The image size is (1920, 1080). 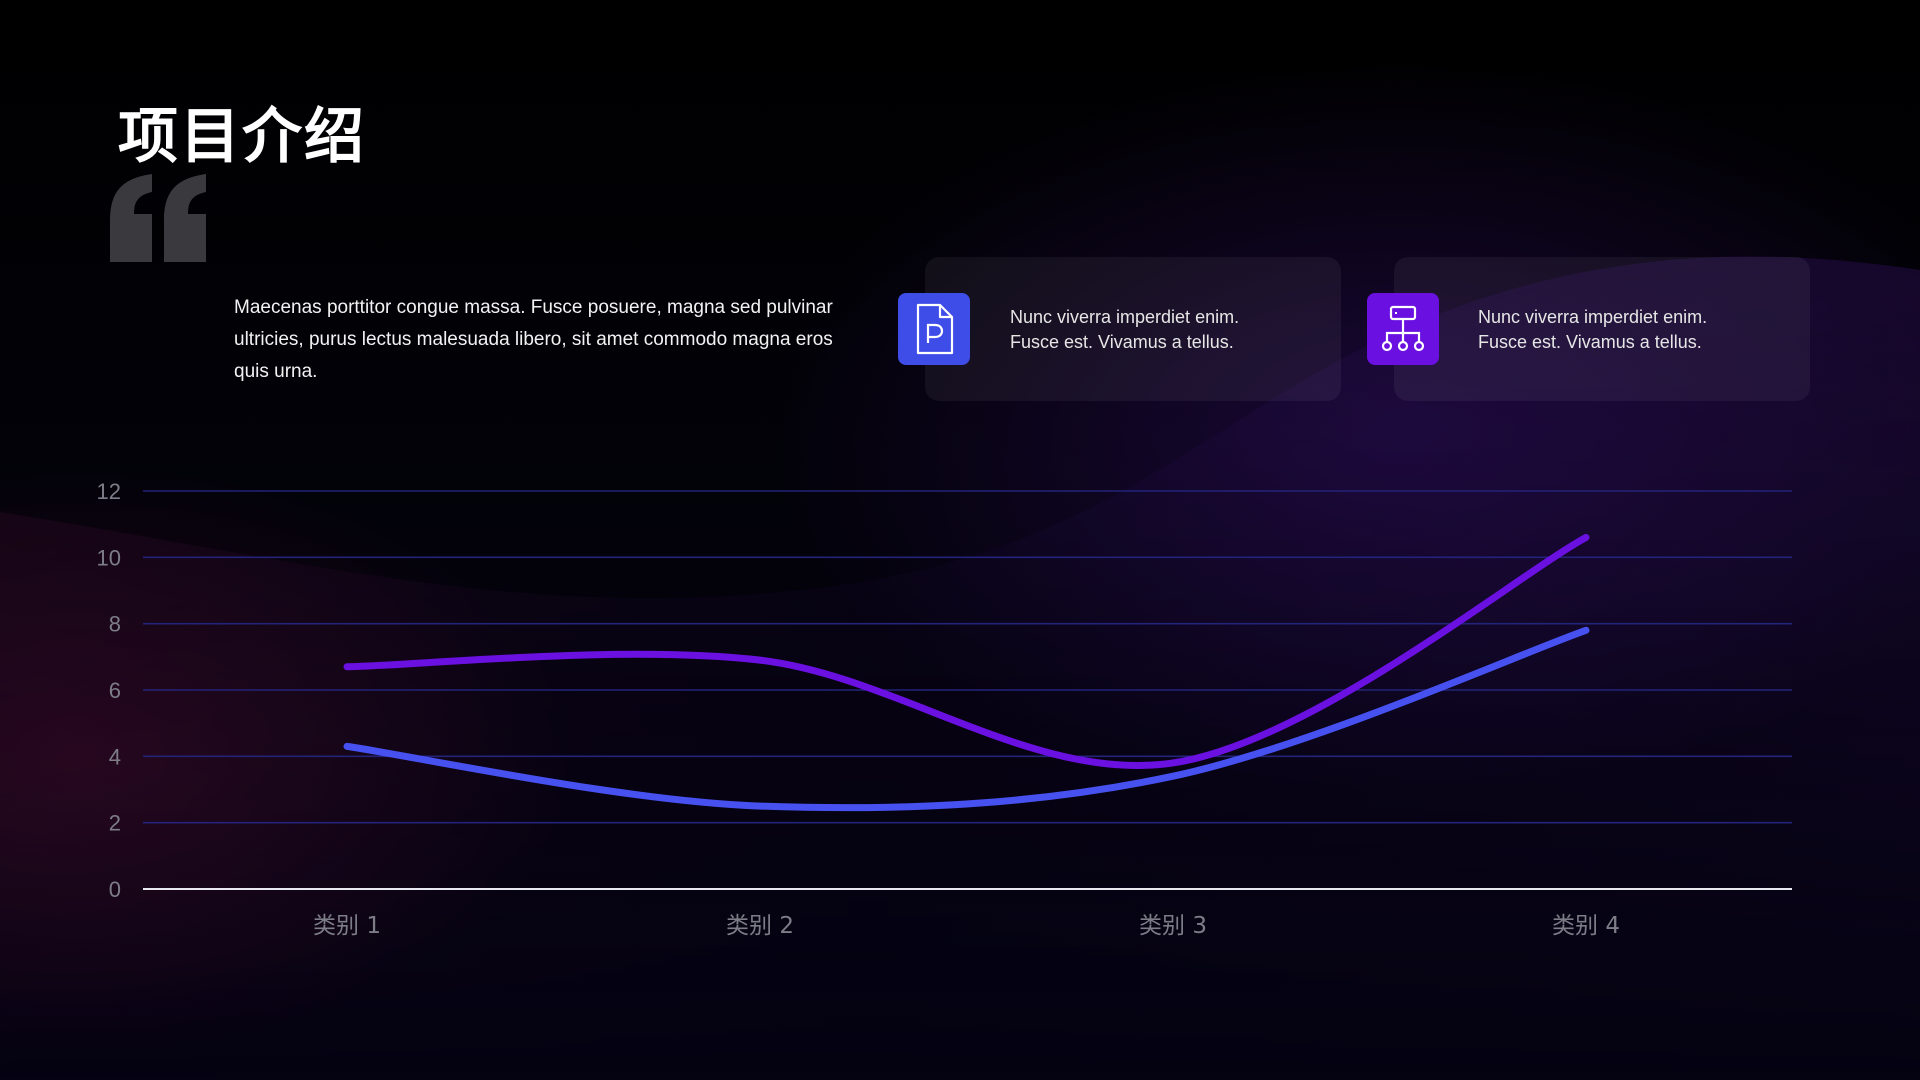 I want to click on quote-mark-icon, so click(x=158, y=218).